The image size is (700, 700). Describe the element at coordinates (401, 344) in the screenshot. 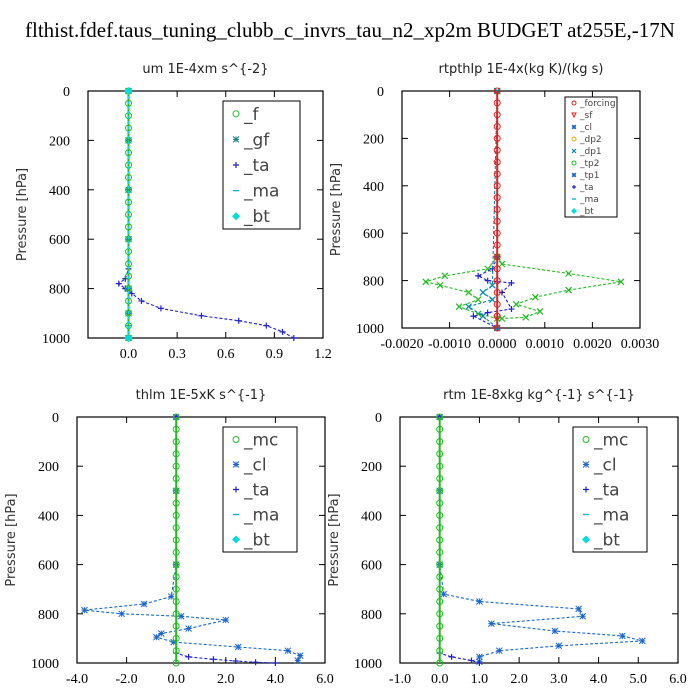

I see `panel-2-xtick-label: -0.0020` at that location.